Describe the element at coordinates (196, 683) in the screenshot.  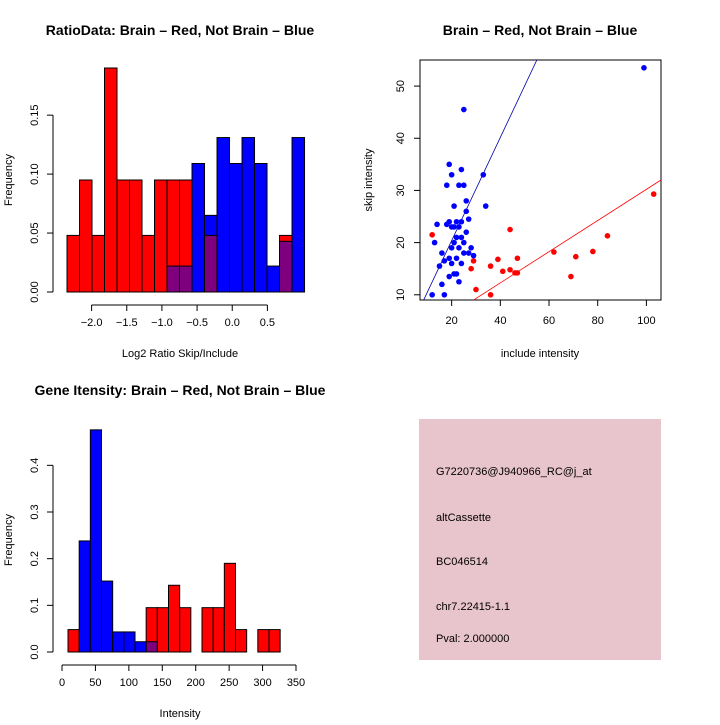
I see `intensity-x-tick-label: 200` at that location.